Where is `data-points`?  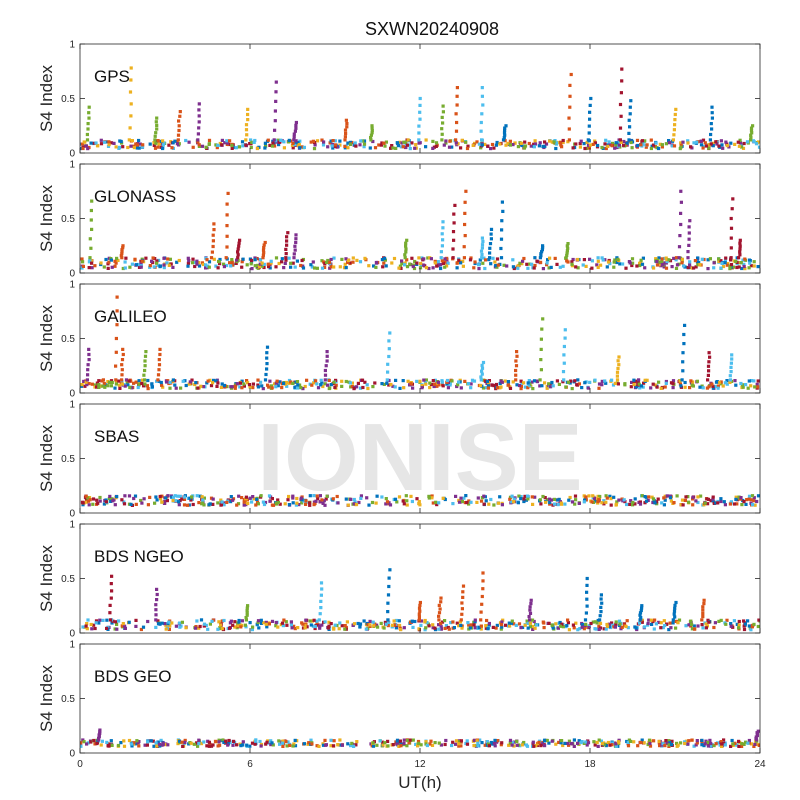
data-points is located at coordinates (420, 500).